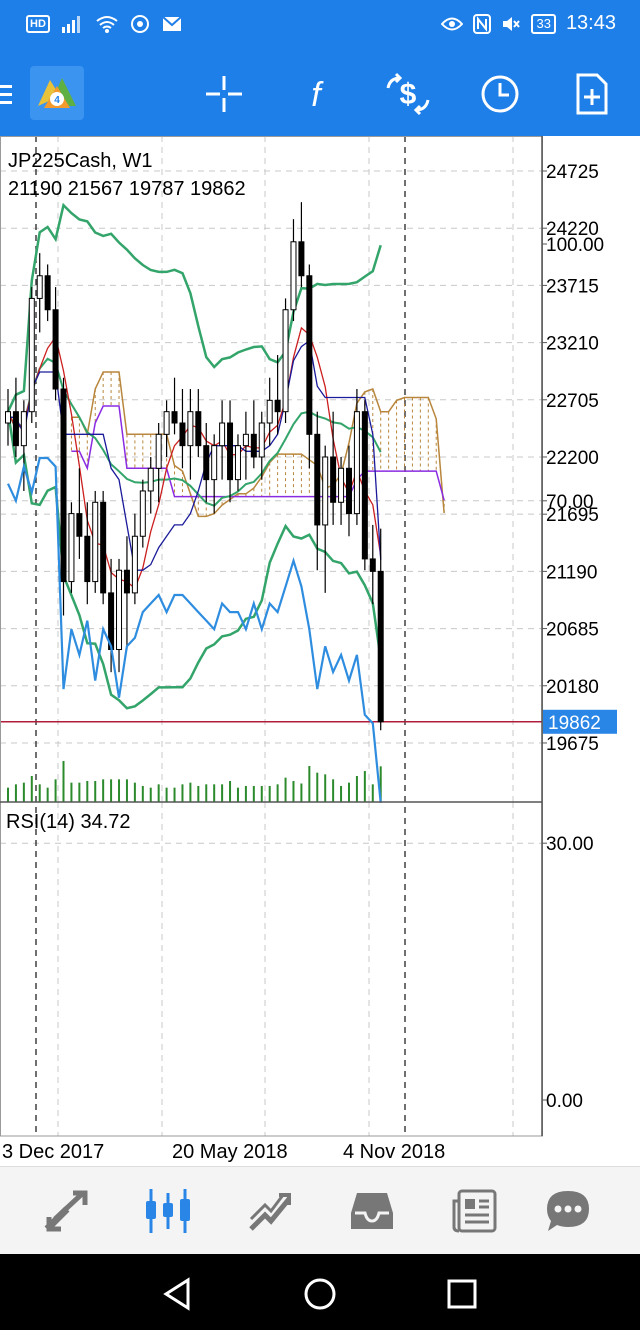 The width and height of the screenshot is (640, 1330). Describe the element at coordinates (572, 744) in the screenshot. I see `price-tick-label: 19675` at that location.